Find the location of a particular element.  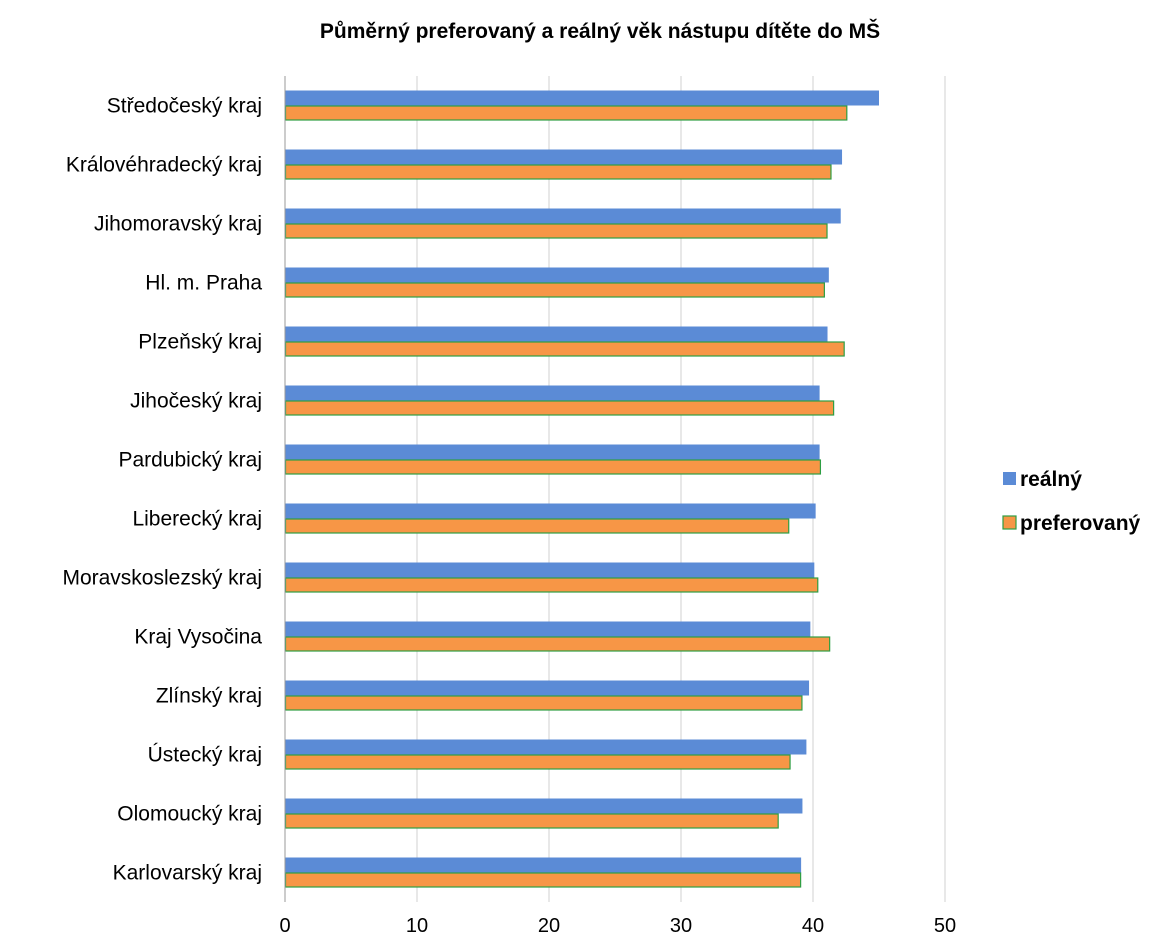

category-label: Ústecký kraj is located at coordinates (205, 755).